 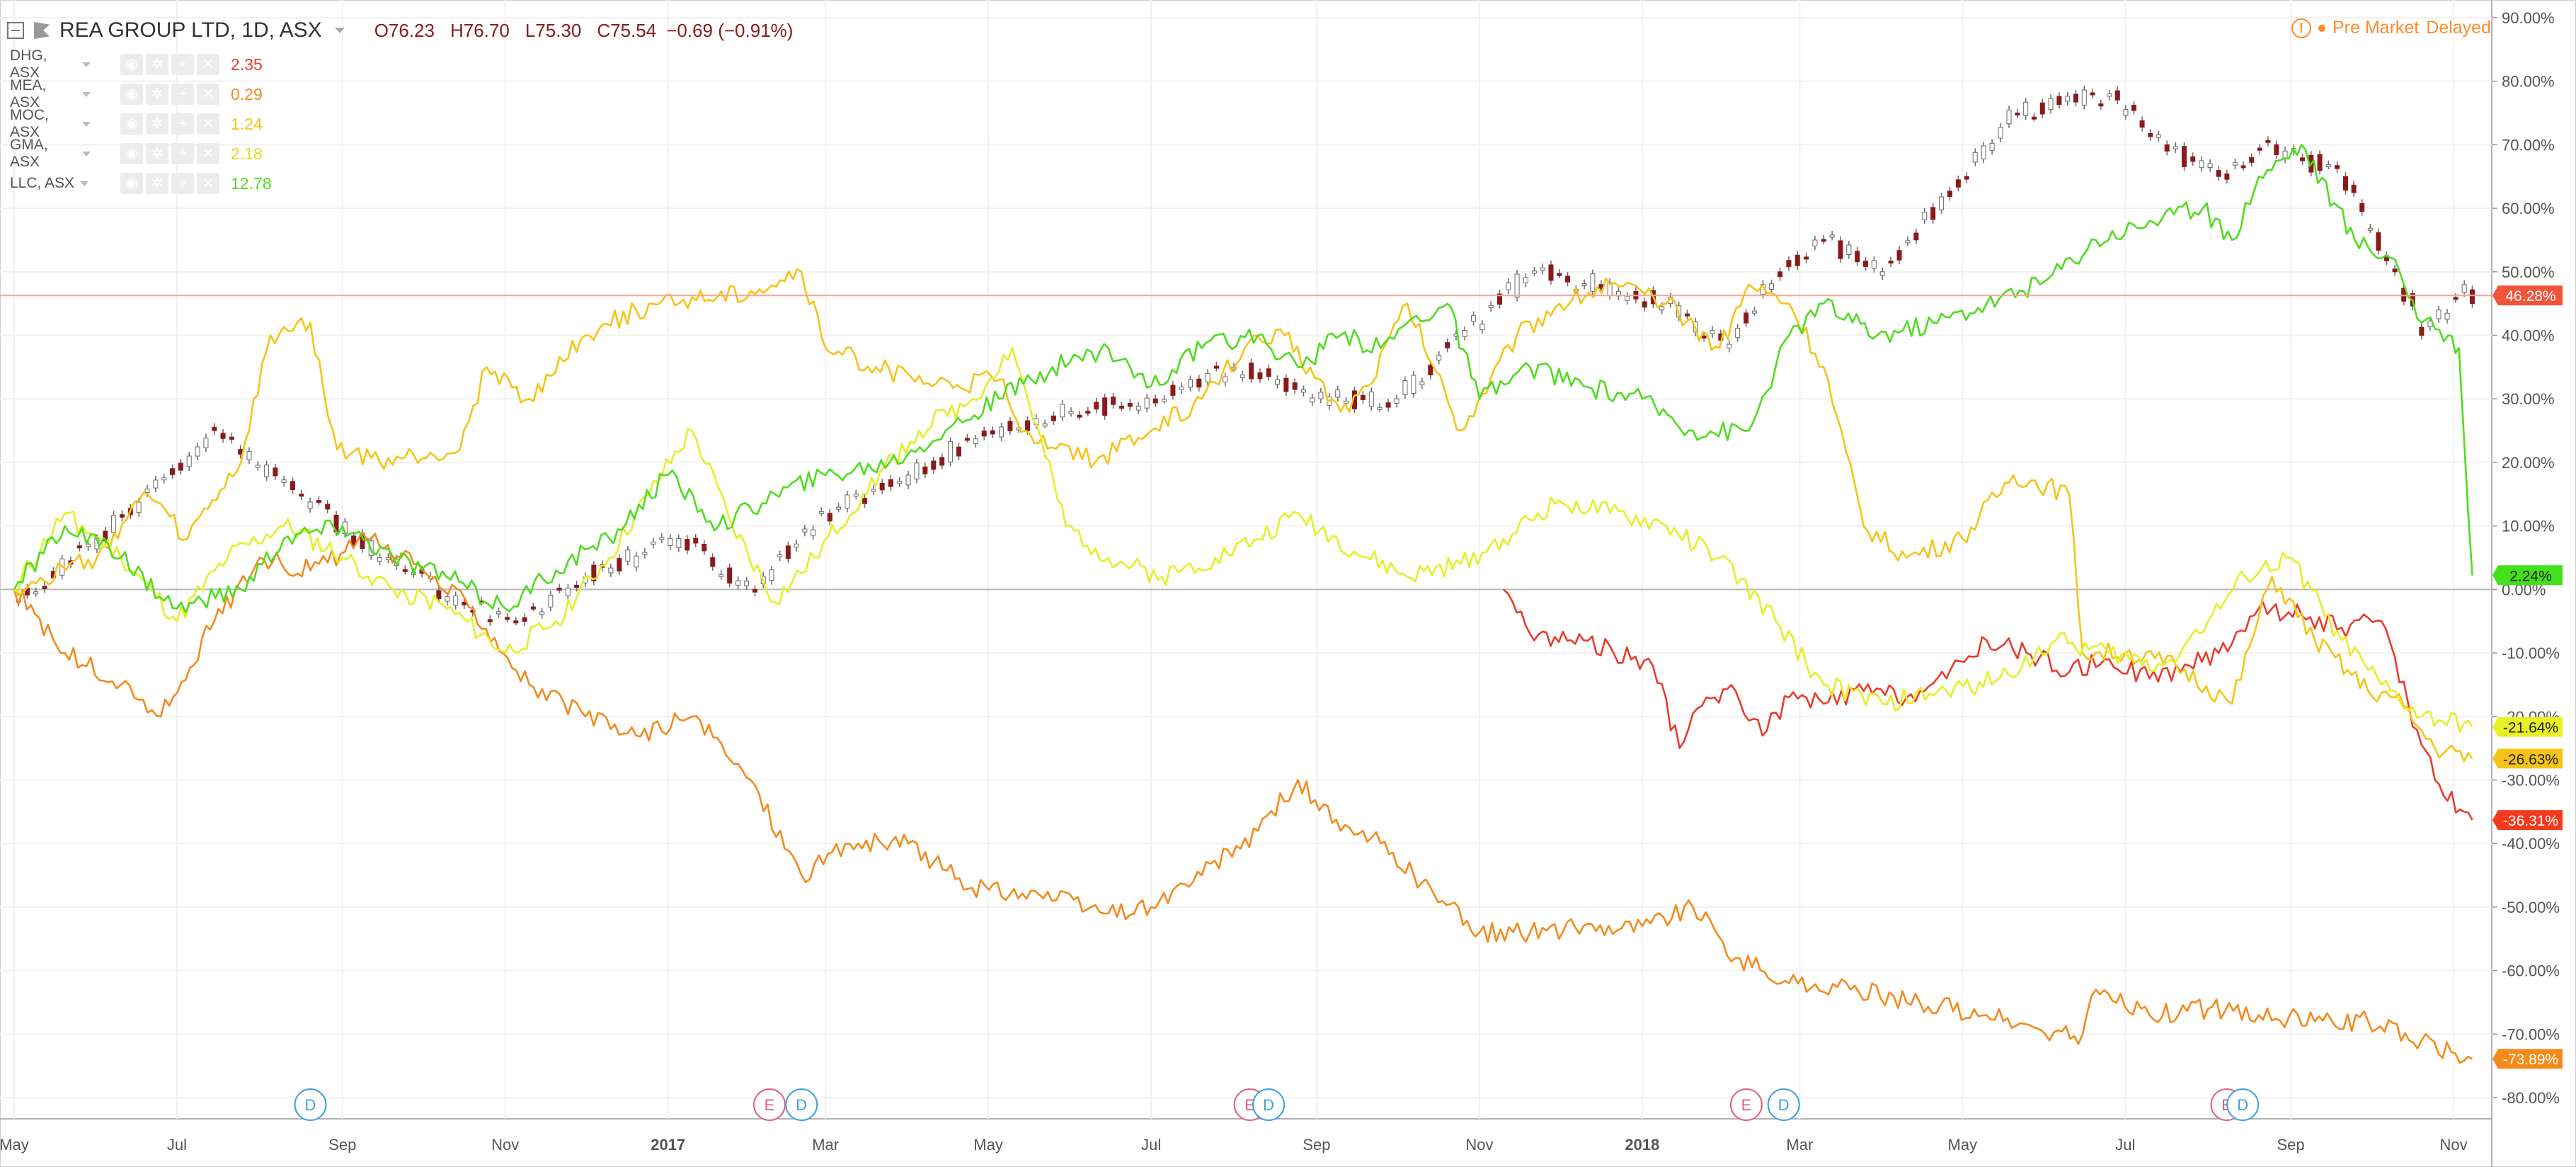 What do you see at coordinates (190, 30) in the screenshot?
I see `symbol-title: REA GROUP LTD, 1D, ASX` at bounding box center [190, 30].